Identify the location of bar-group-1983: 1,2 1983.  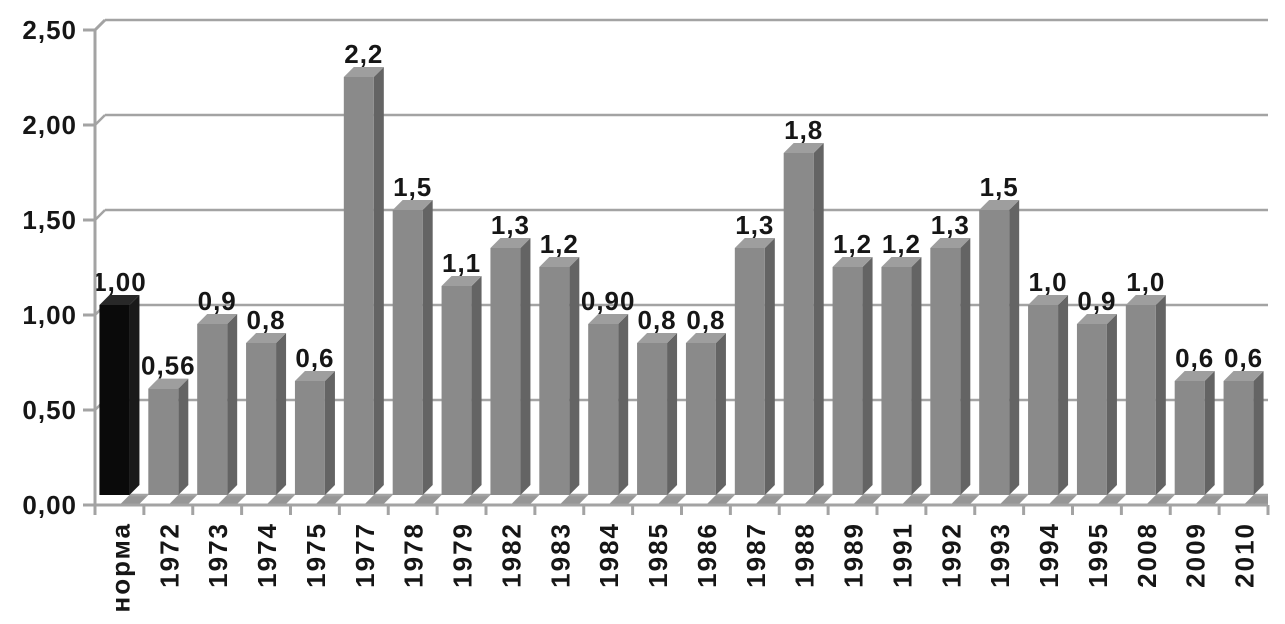
(554, 408).